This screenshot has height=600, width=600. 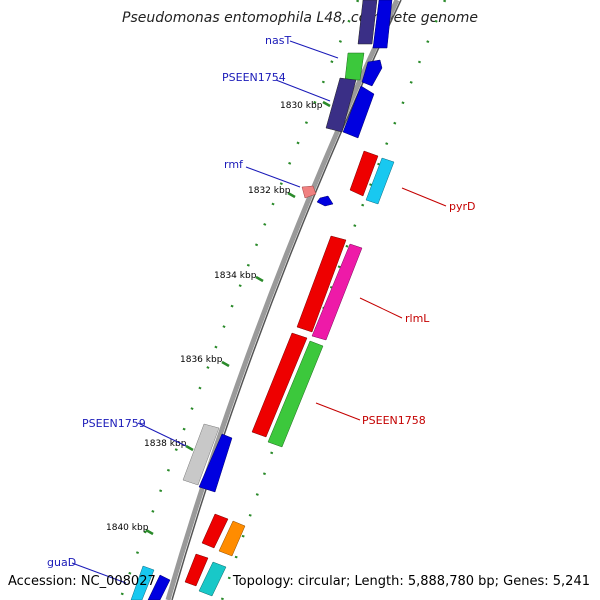 What do you see at coordinates (325, 201) in the screenshot?
I see `gene-rmf-blue` at bounding box center [325, 201].